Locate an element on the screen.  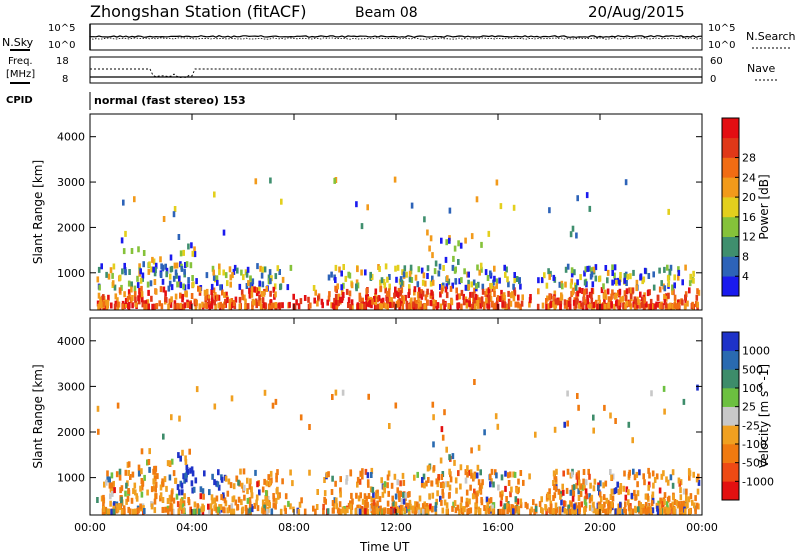
power-y-tick-0: 1000 is located at coordinates (71, 273).